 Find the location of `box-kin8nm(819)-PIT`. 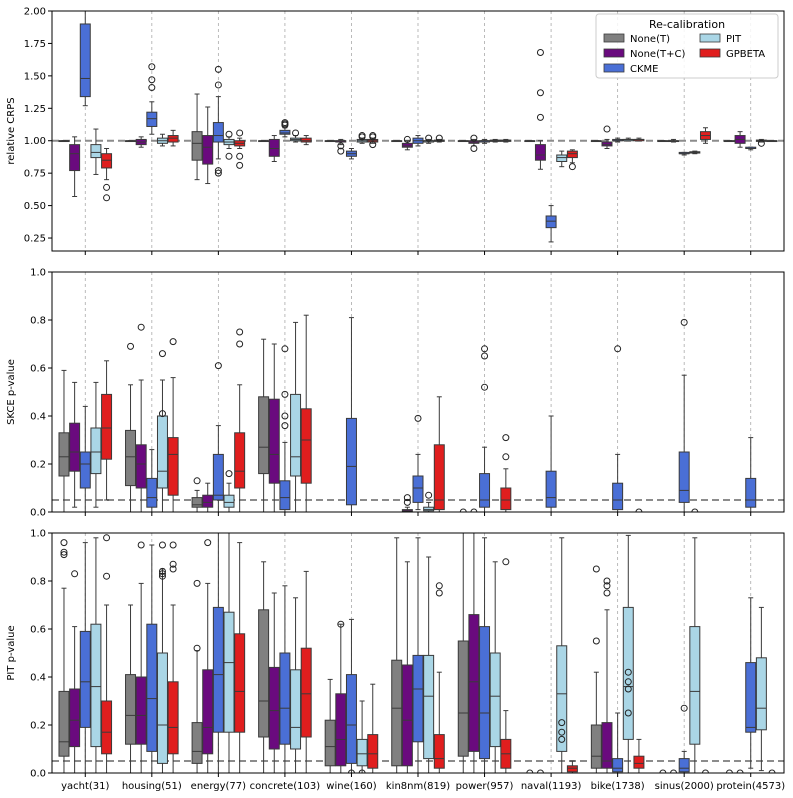

box-kin8nm(819)-PIT is located at coordinates (429, 664).